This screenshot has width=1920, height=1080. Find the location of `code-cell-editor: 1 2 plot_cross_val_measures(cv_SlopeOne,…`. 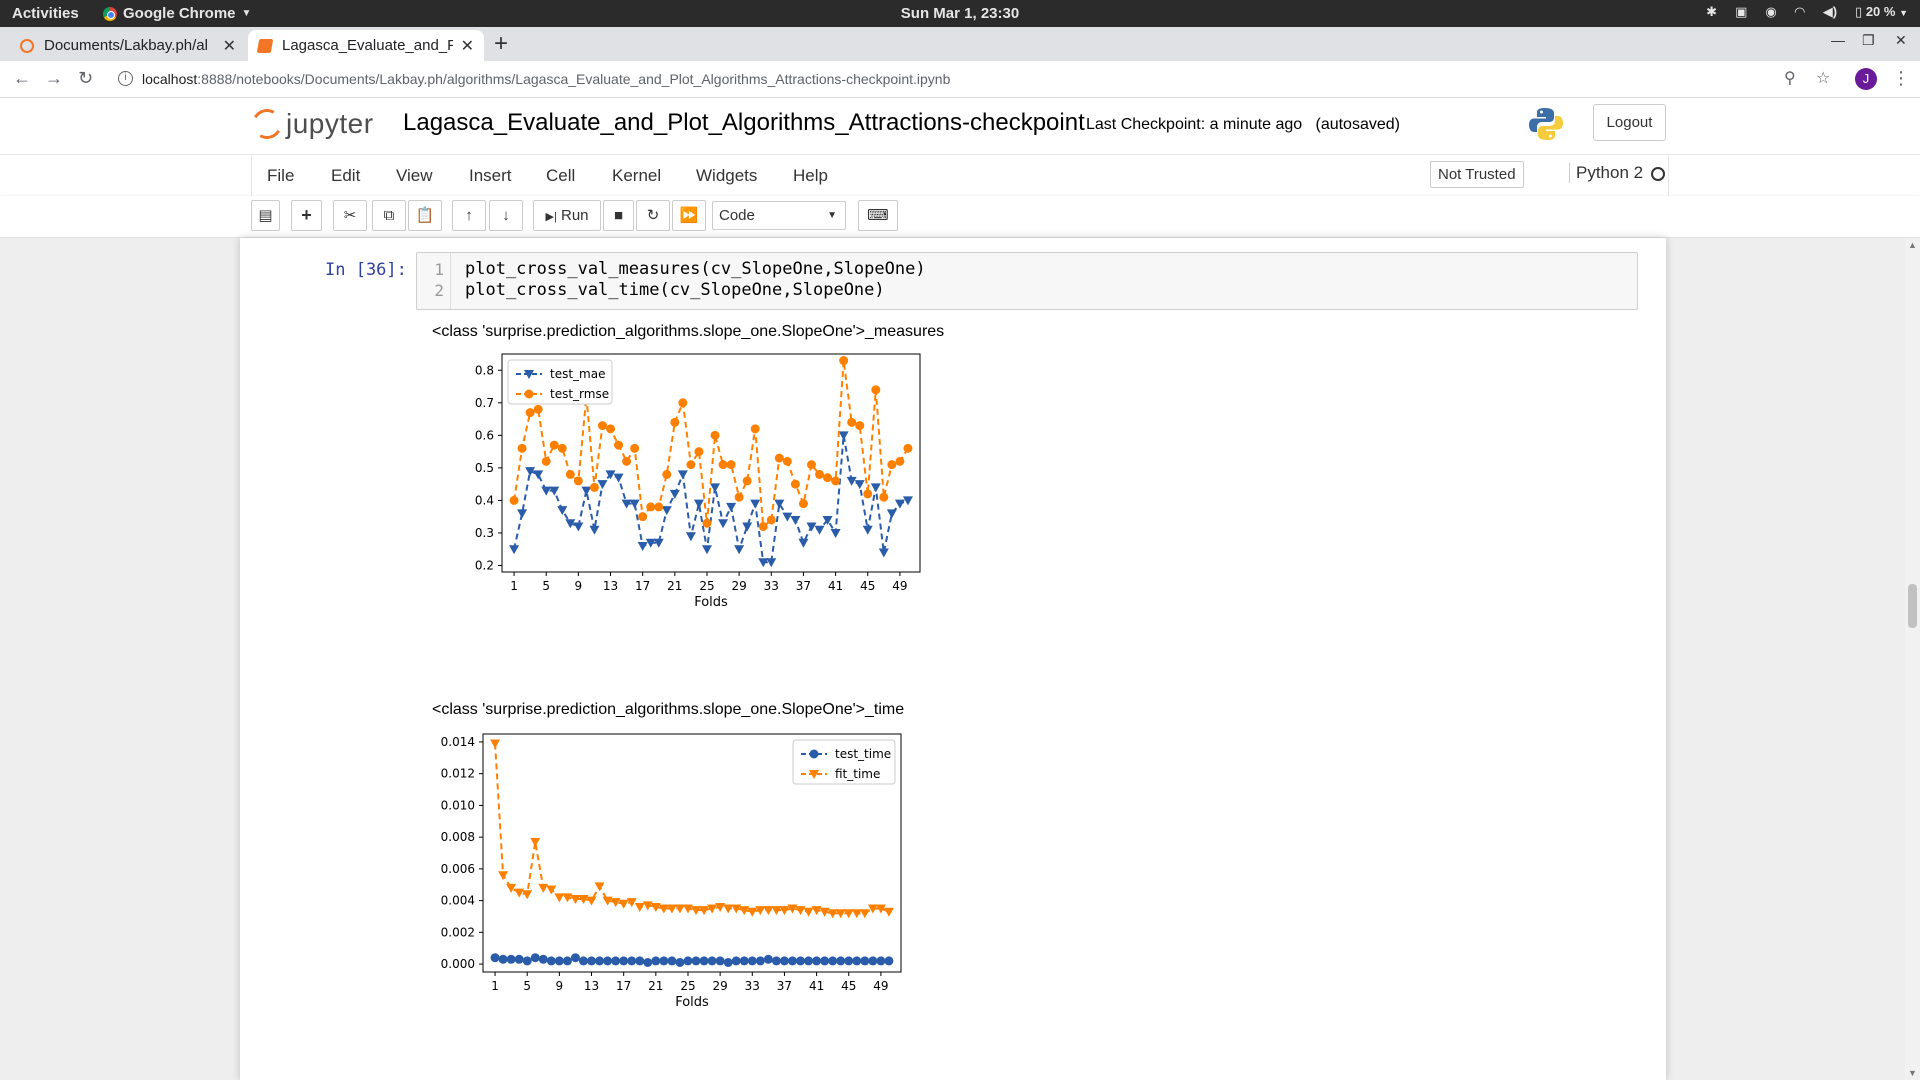

code-cell-editor: 1 2 plot_cross_val_measures(cv_SlopeOne,… is located at coordinates (1027, 281).